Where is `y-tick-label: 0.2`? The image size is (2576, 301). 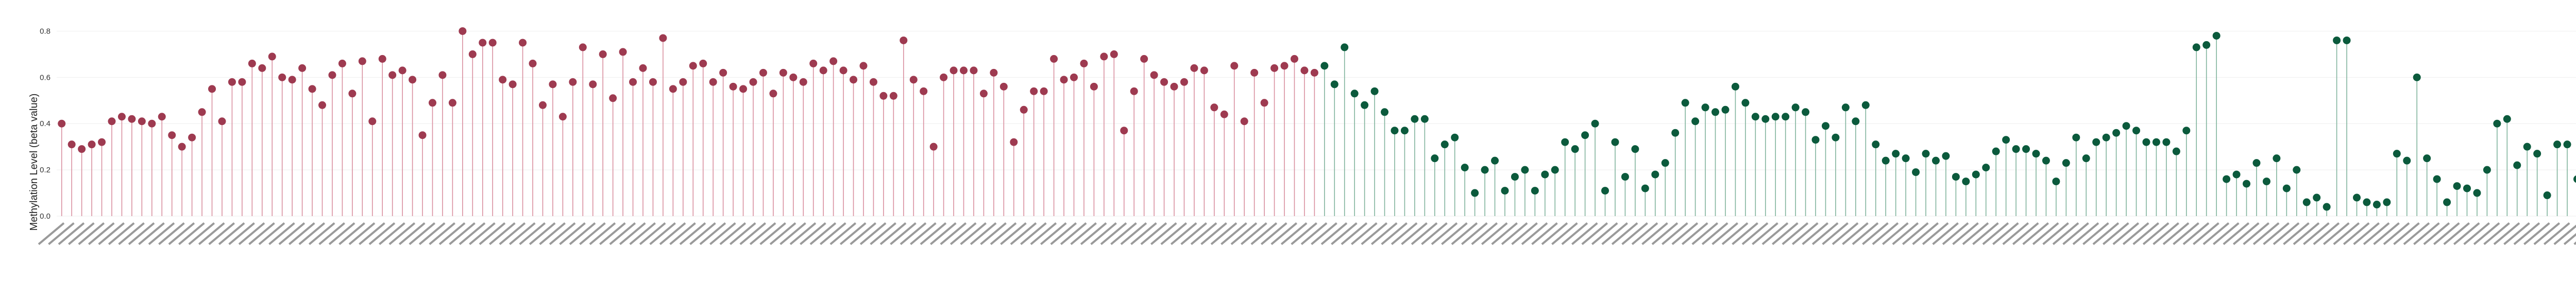 y-tick-label: 0.2 is located at coordinates (45, 170).